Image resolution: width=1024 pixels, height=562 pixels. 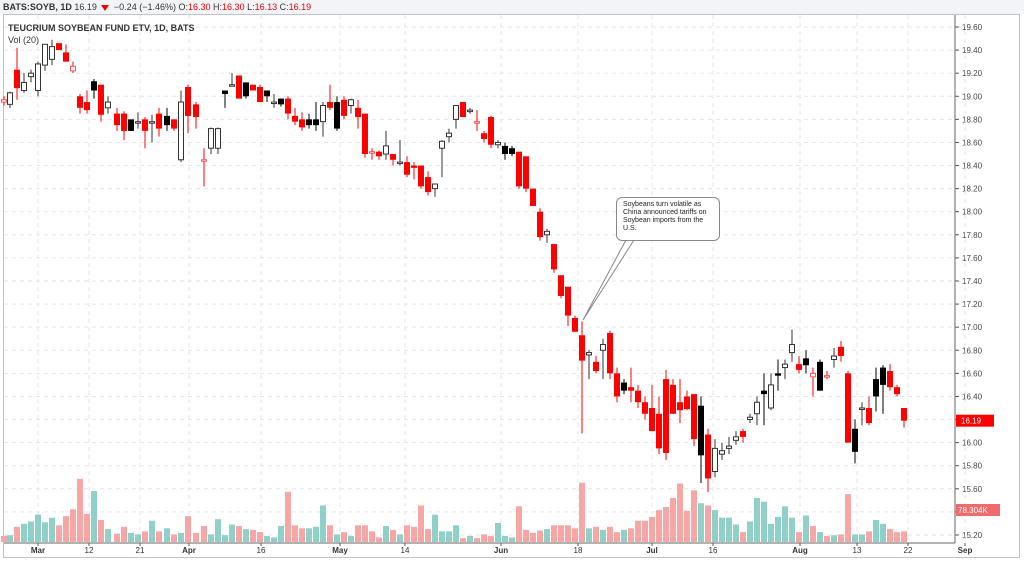 What do you see at coordinates (975, 420) in the screenshot?
I see `last-price-badge` at bounding box center [975, 420].